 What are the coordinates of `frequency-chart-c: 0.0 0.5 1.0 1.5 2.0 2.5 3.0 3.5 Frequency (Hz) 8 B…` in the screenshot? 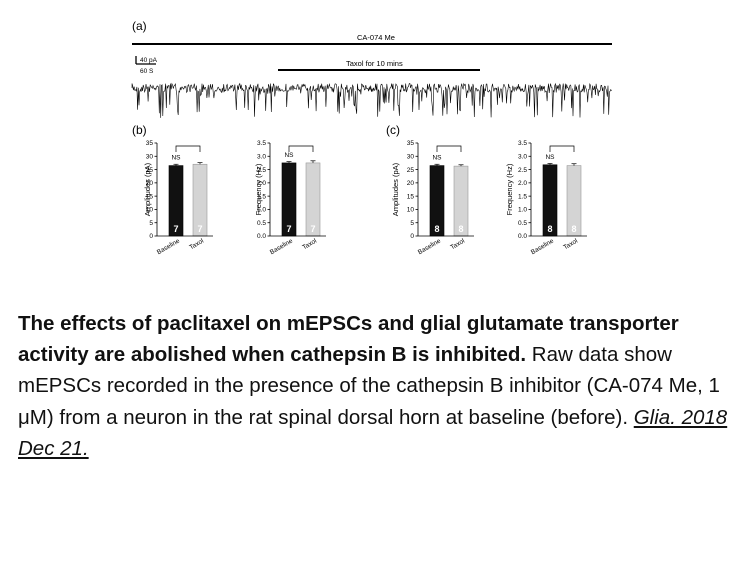 It's located at (546, 198).